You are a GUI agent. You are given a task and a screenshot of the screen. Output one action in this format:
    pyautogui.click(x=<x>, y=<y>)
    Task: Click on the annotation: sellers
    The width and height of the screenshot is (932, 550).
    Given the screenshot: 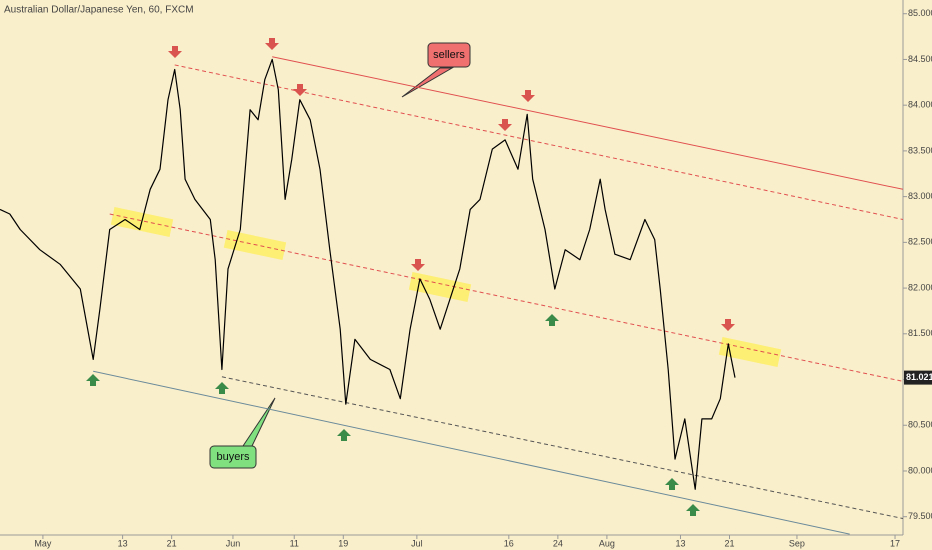 What is the action you would take?
    pyautogui.click(x=449, y=55)
    